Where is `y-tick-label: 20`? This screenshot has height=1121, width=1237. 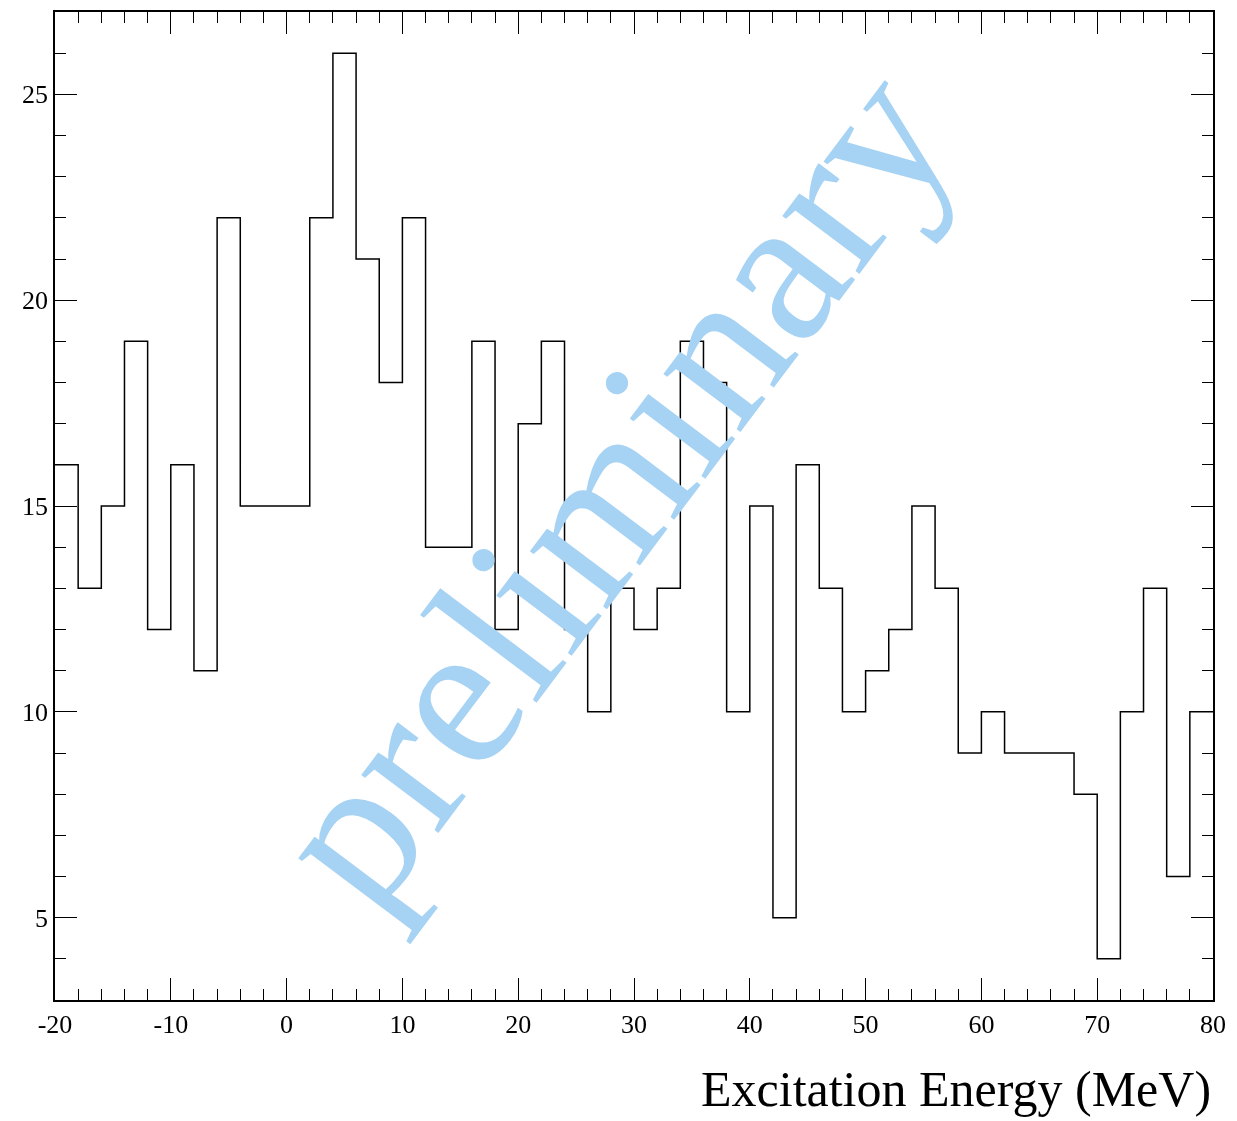 y-tick-label: 20 is located at coordinates (35, 301).